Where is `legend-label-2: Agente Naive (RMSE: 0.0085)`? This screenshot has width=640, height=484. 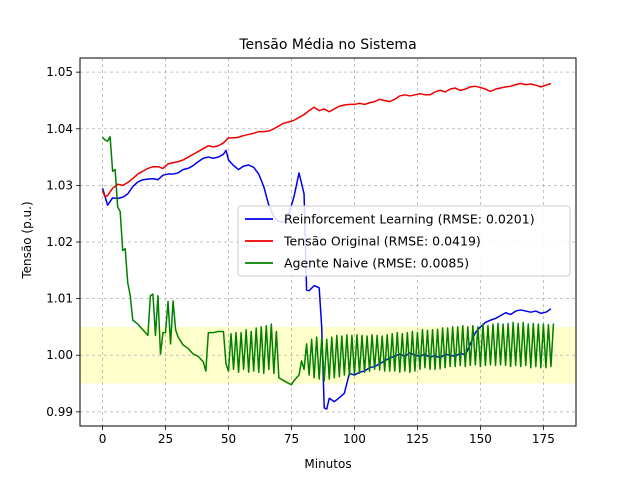 legend-label-2: Agente Naive (RMSE: 0.0085) is located at coordinates (376, 263).